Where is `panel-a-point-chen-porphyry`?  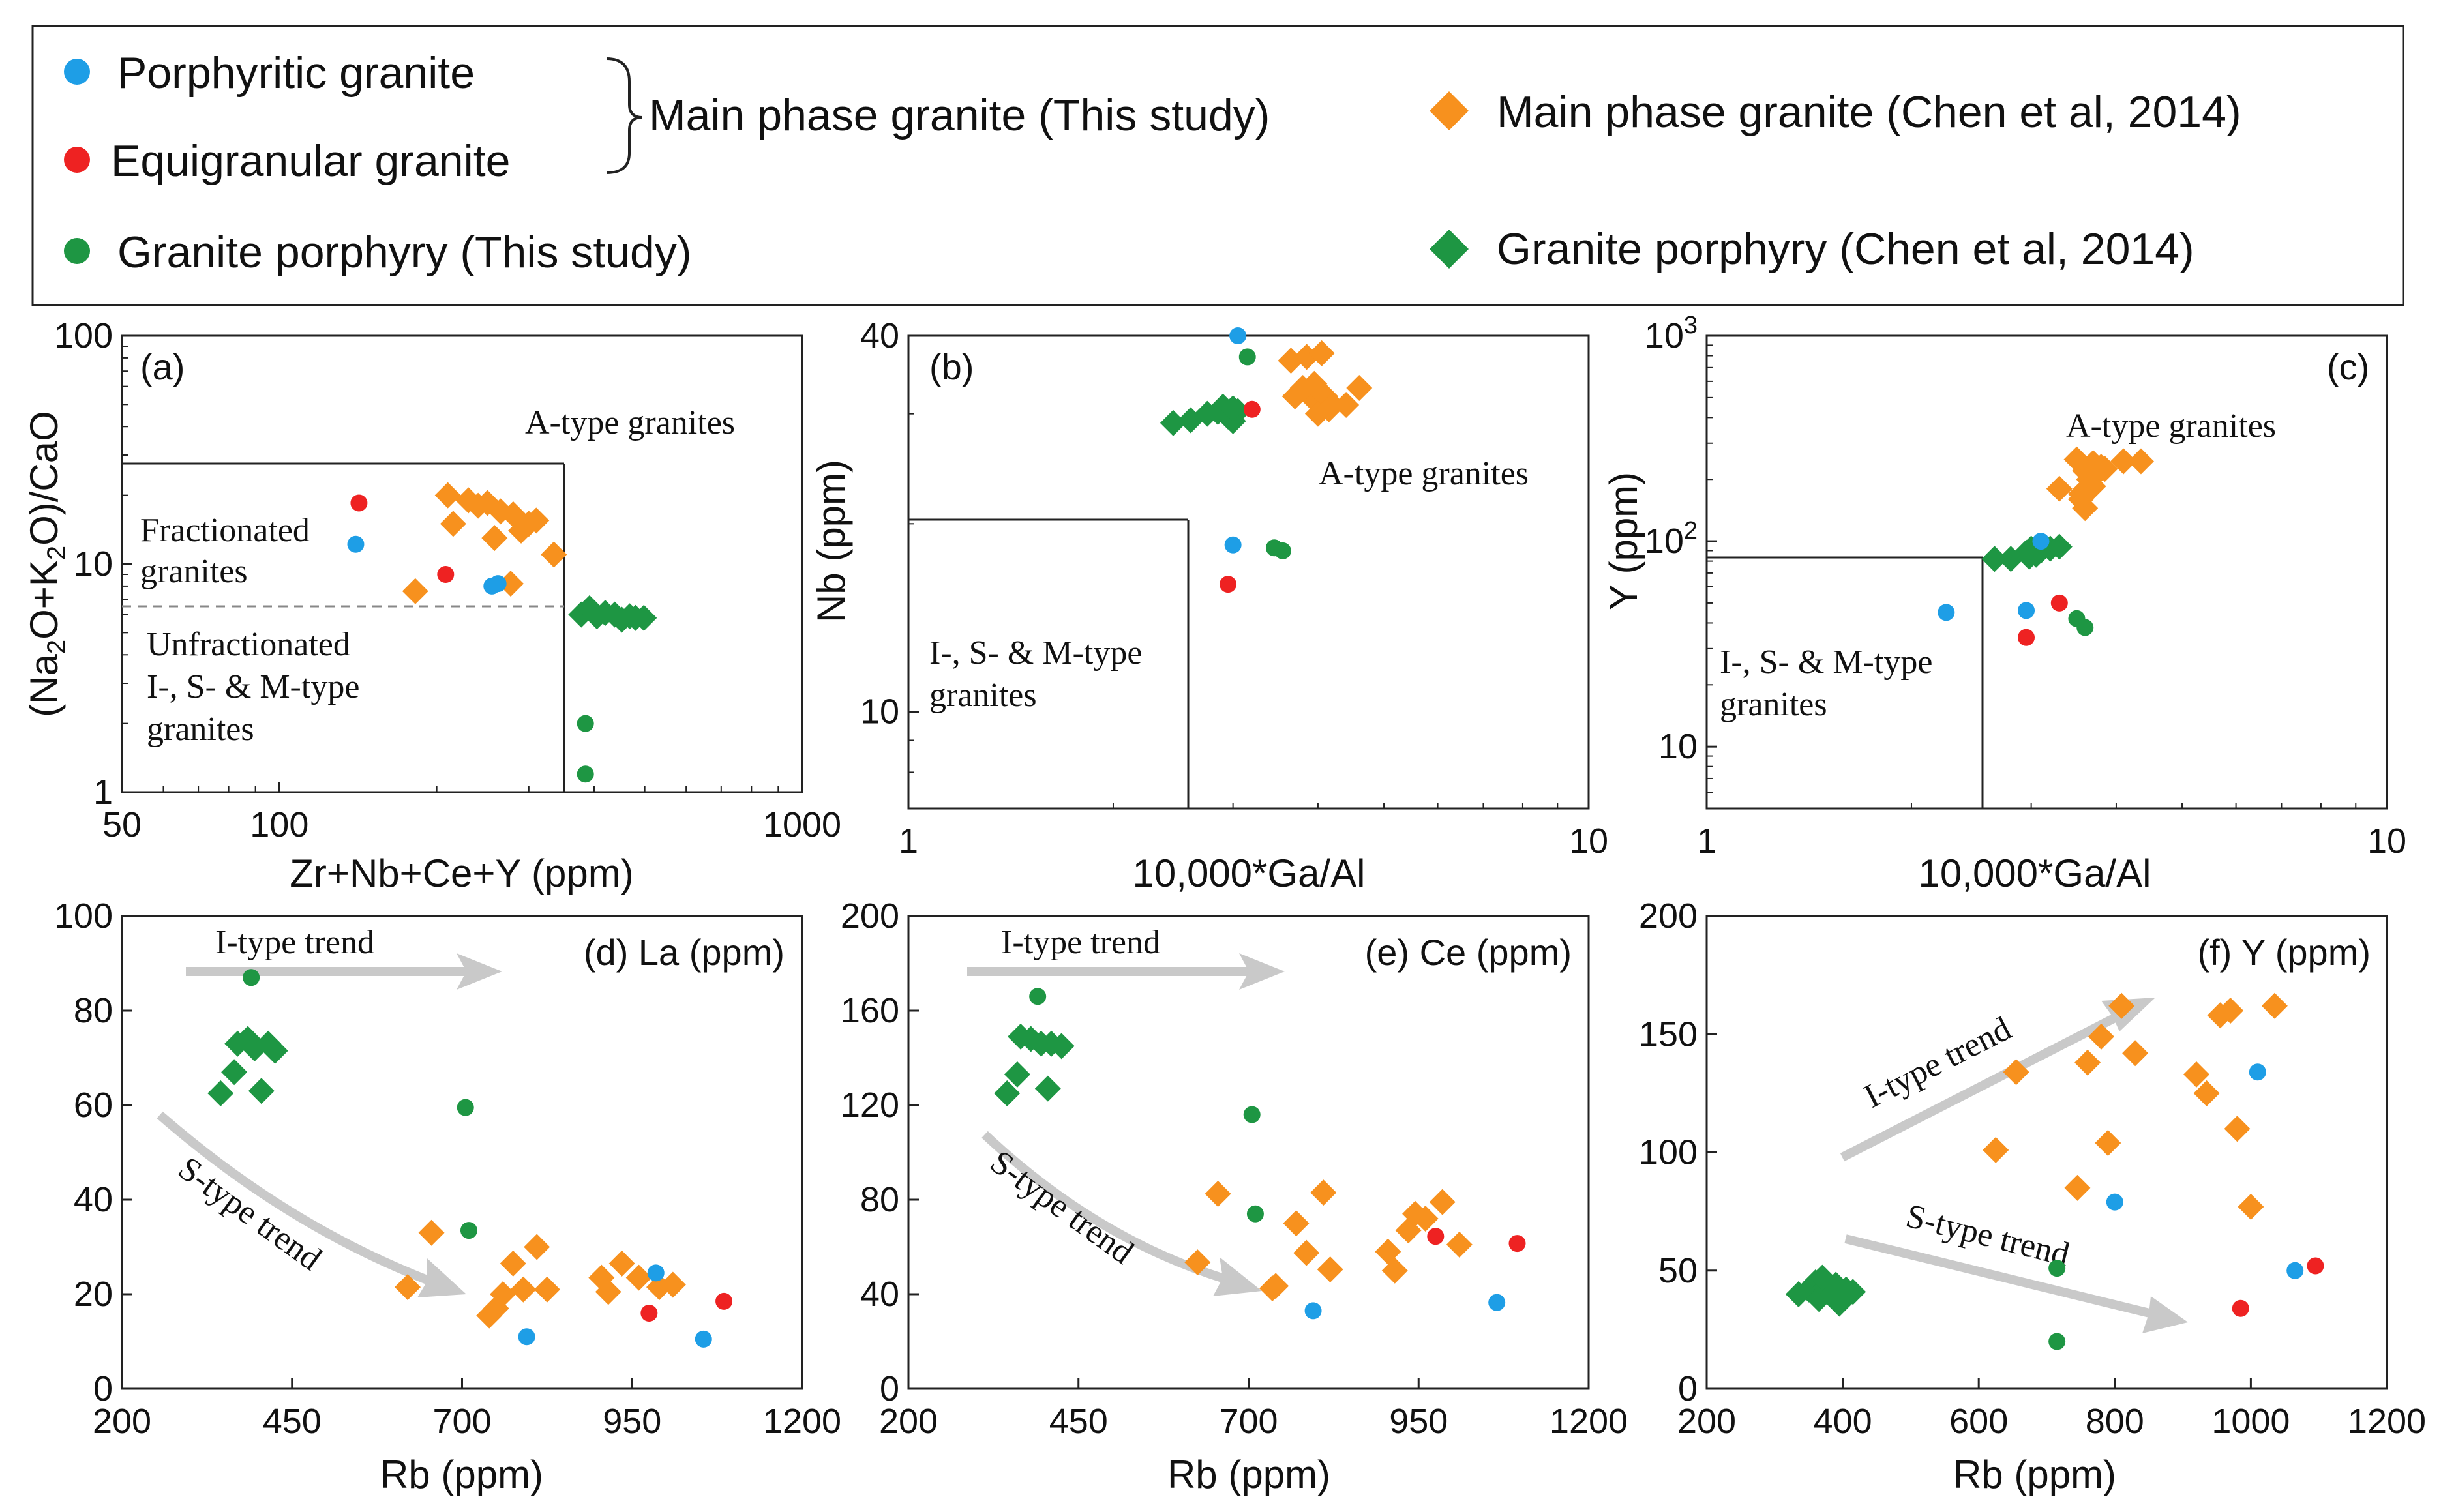
panel-a-point-chen-porphyry is located at coordinates (644, 618).